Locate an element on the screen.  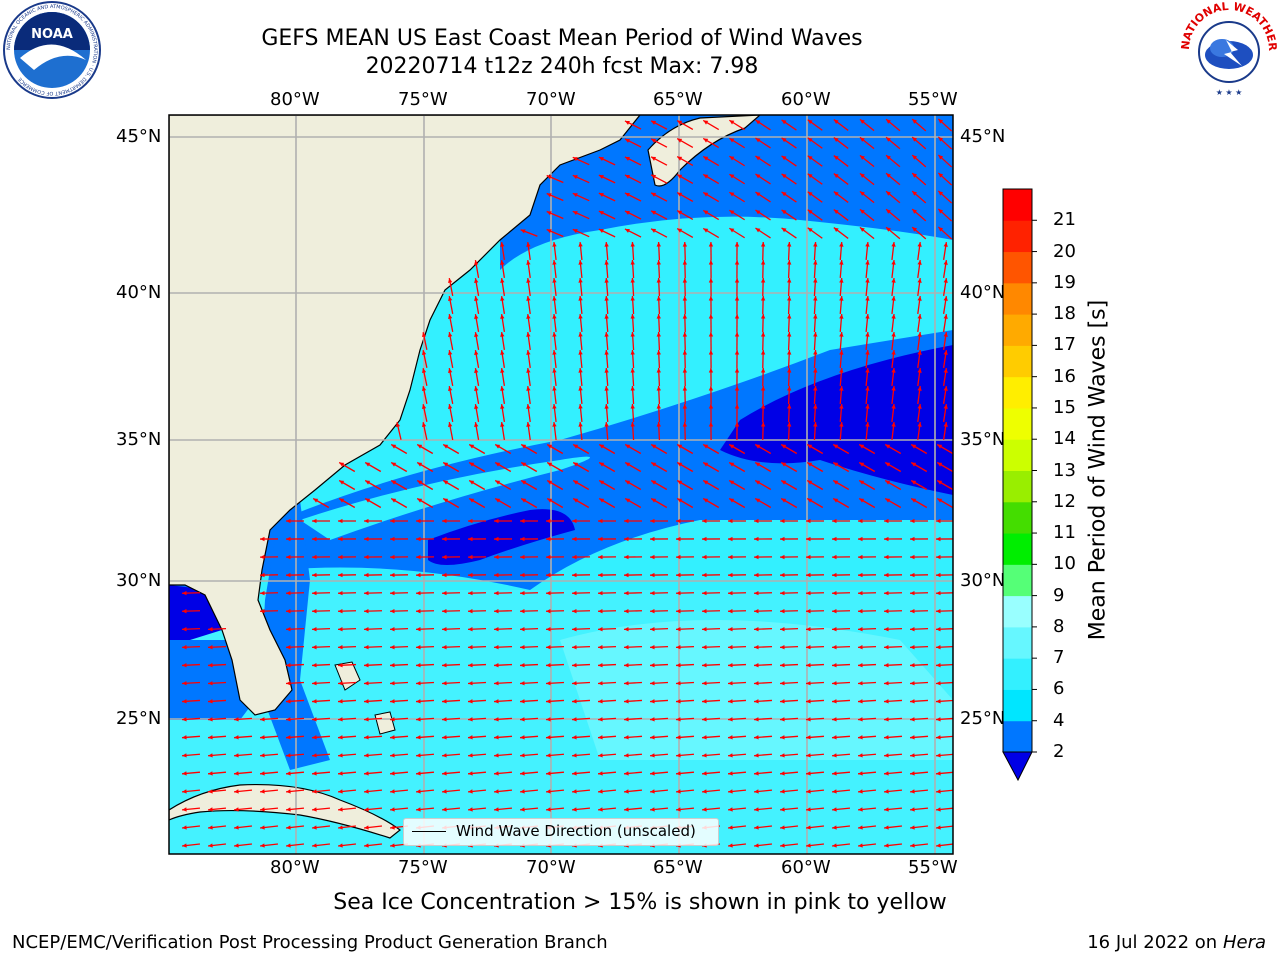
ocean-tongue-cyan is located at coordinates (445, 498).